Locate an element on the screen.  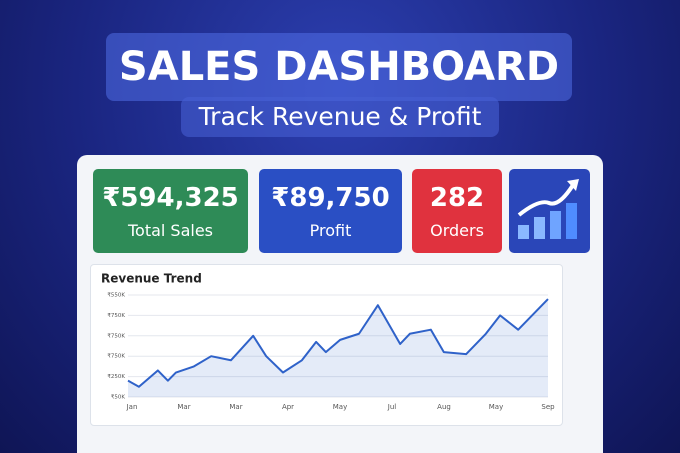
kpi-card: ₹89,750 Profit is located at coordinates (330, 211).